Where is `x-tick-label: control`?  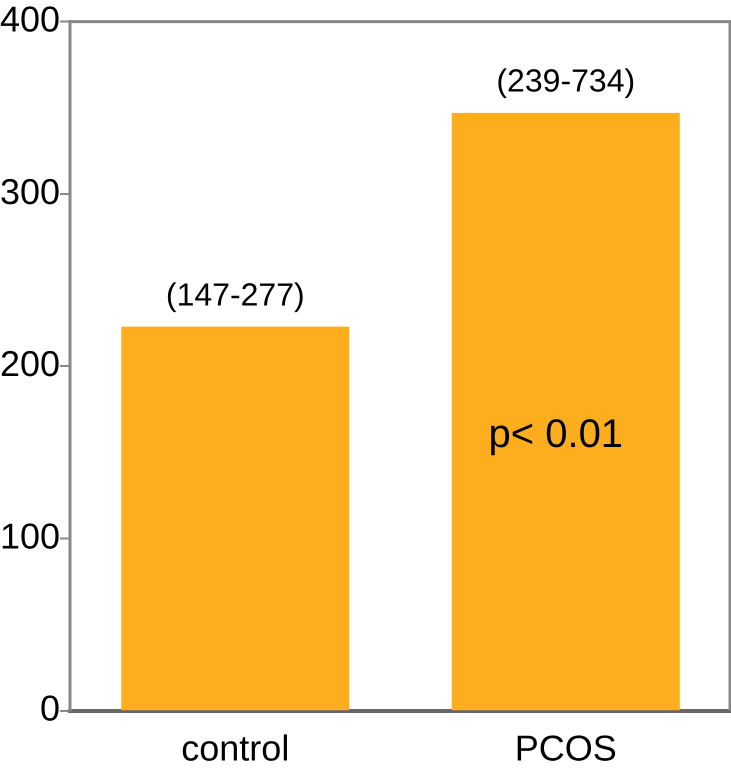
x-tick-label: control is located at coordinates (235, 747).